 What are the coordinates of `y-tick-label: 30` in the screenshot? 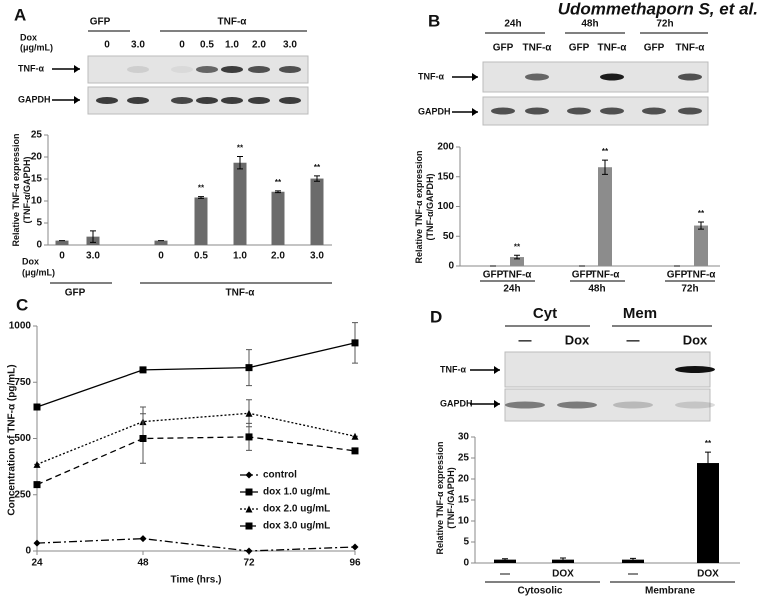 It's located at (464, 437).